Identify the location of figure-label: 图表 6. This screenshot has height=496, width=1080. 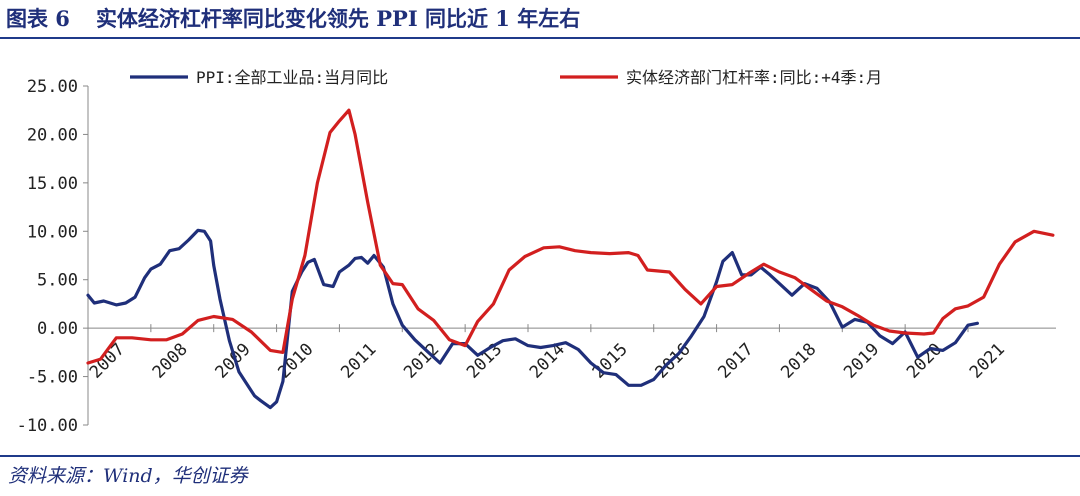
(38, 18).